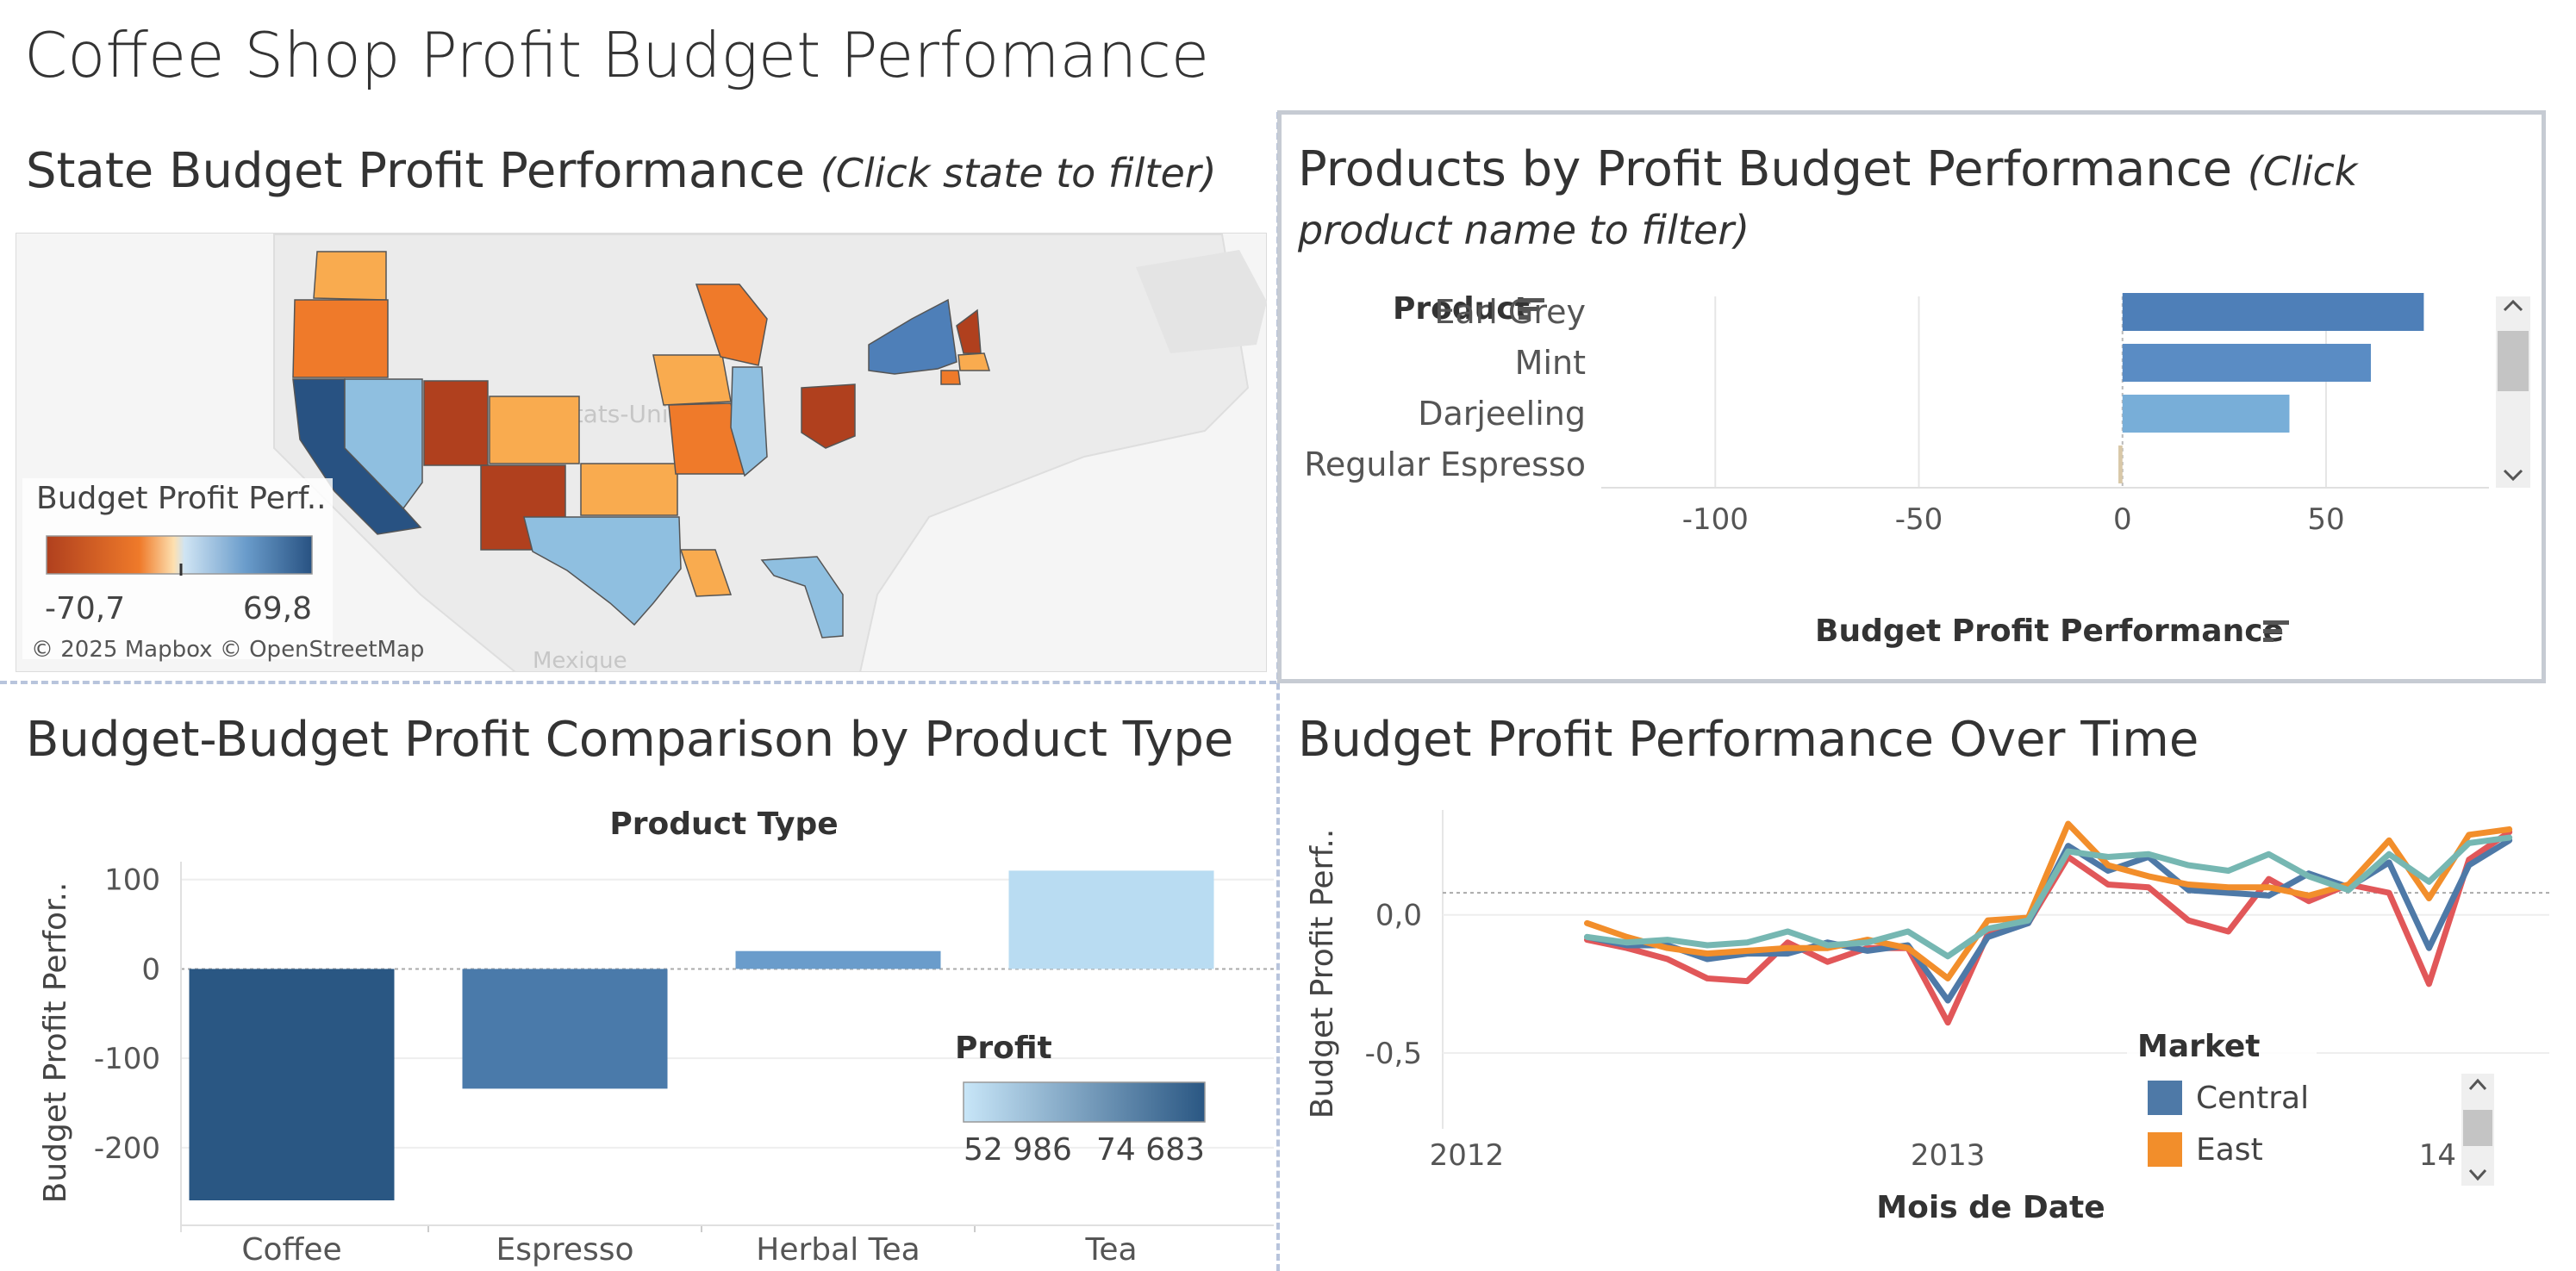 This screenshot has width=2576, height=1271. What do you see at coordinates (1322, 974) in the screenshot?
I see `time-y-title: Budget Profit Perf..` at bounding box center [1322, 974].